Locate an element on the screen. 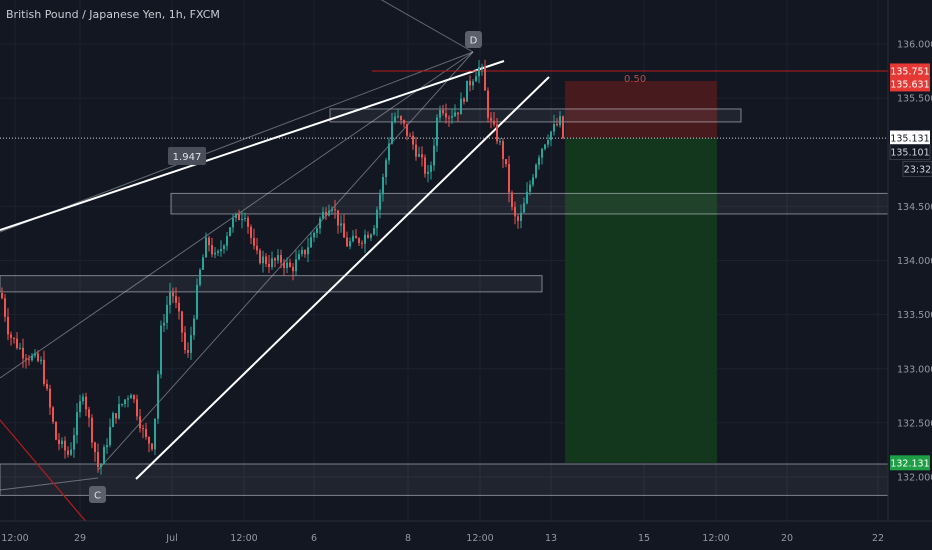 Image resolution: width=932 pixels, height=550 pixels. measure-box is located at coordinates (187, 156).